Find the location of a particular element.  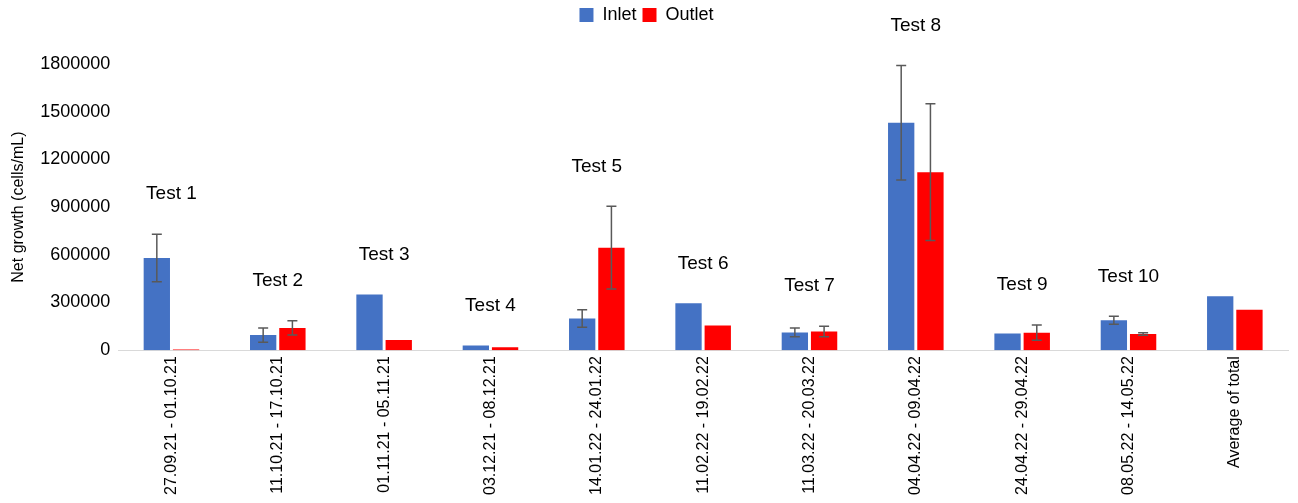

annotation: Test 5 is located at coordinates (597, 165).